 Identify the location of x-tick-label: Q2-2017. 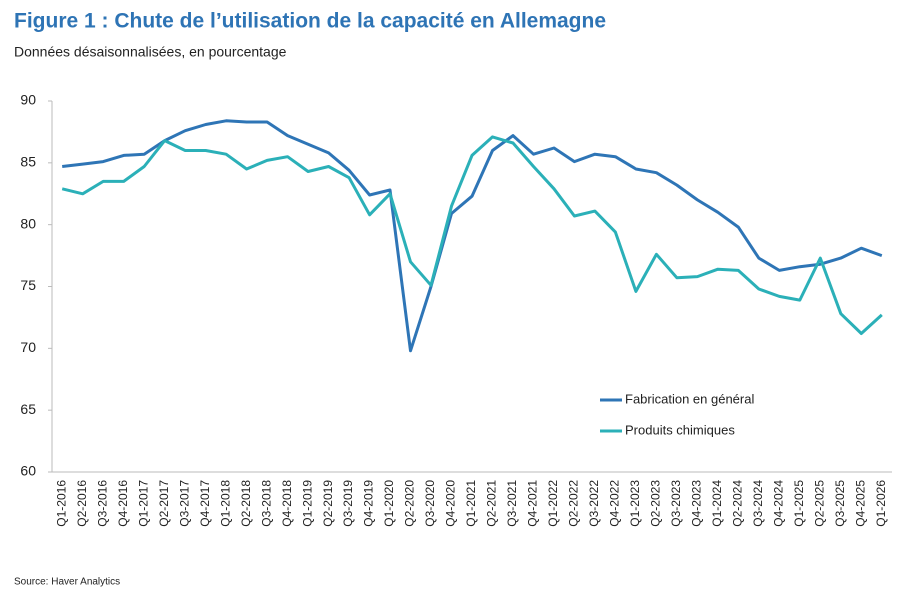
(164, 503).